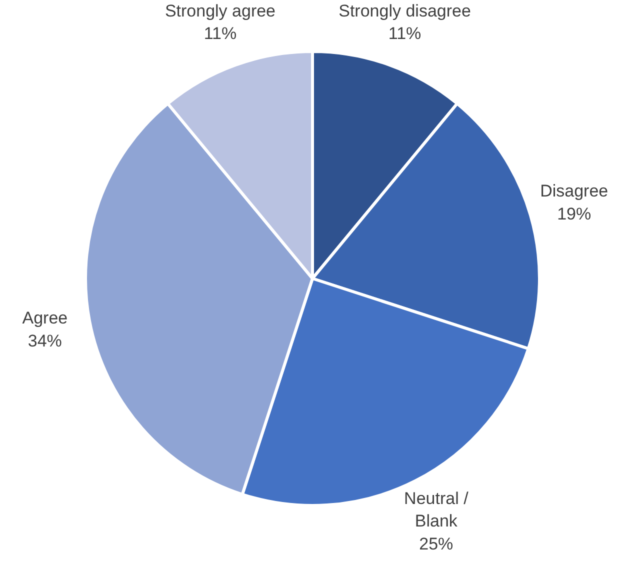  What do you see at coordinates (404, 10) in the screenshot?
I see `slice-label: Strongly disagree` at bounding box center [404, 10].